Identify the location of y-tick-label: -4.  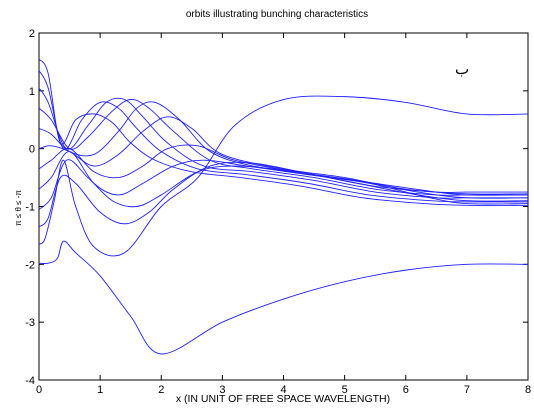
(30, 381).